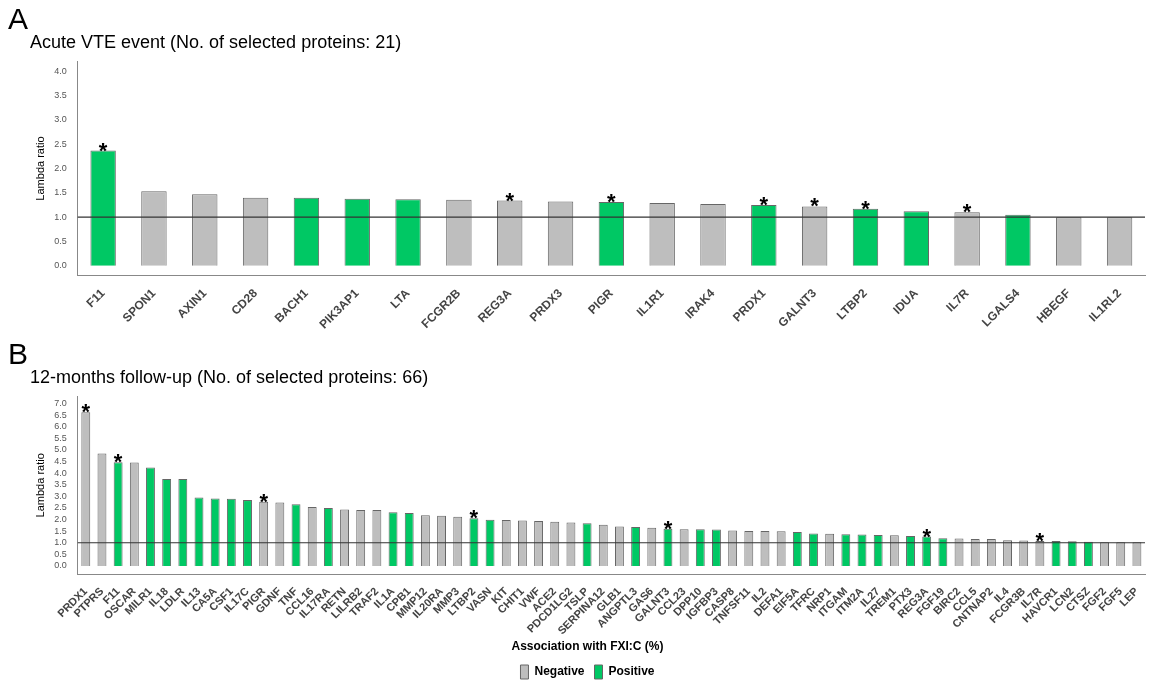  What do you see at coordinates (216, 41) in the screenshot?
I see `chart-title: Acute VTE event (No. of selected proteins: 21)` at bounding box center [216, 41].